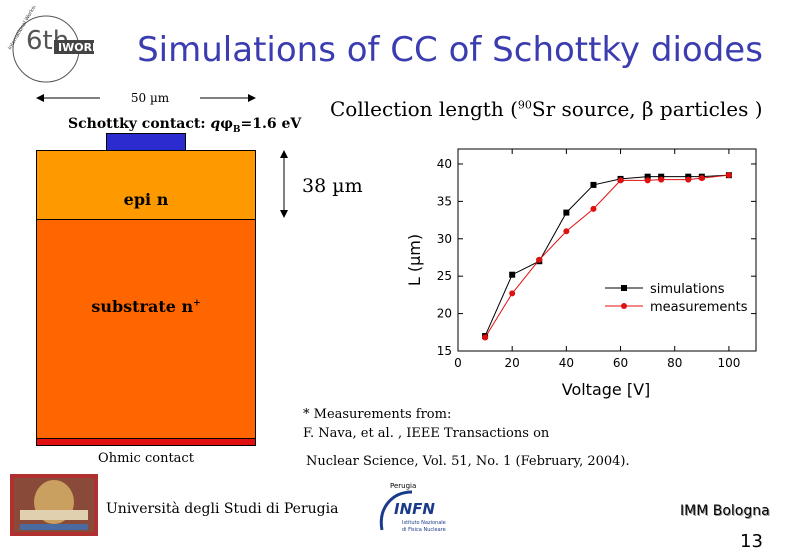  Describe the element at coordinates (426, 433) in the screenshot. I see `footnote-line: F. Nava, et al. , IEEE Transactions on` at that location.